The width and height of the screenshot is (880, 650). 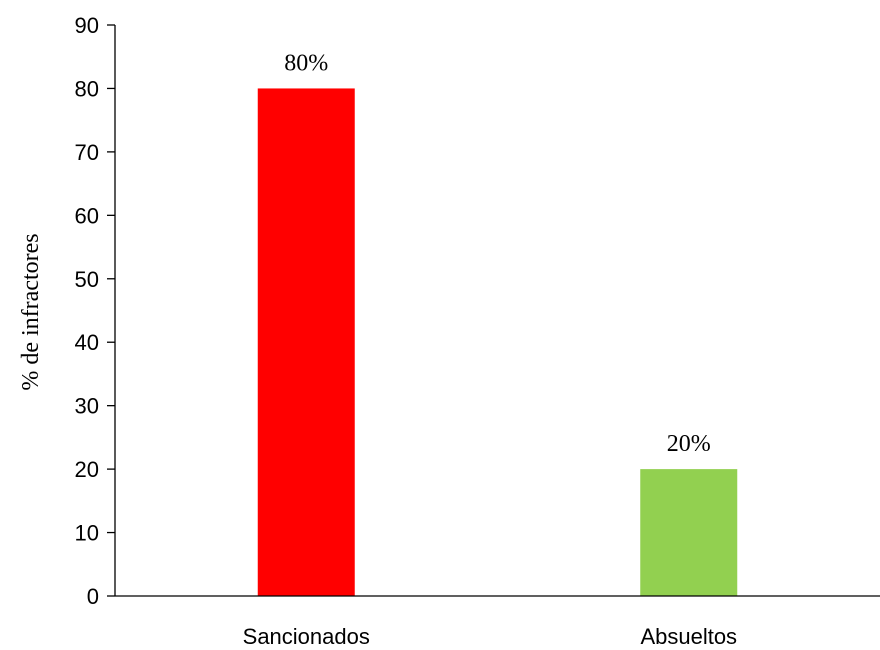 I want to click on y-tick-label: 90, so click(x=87, y=25).